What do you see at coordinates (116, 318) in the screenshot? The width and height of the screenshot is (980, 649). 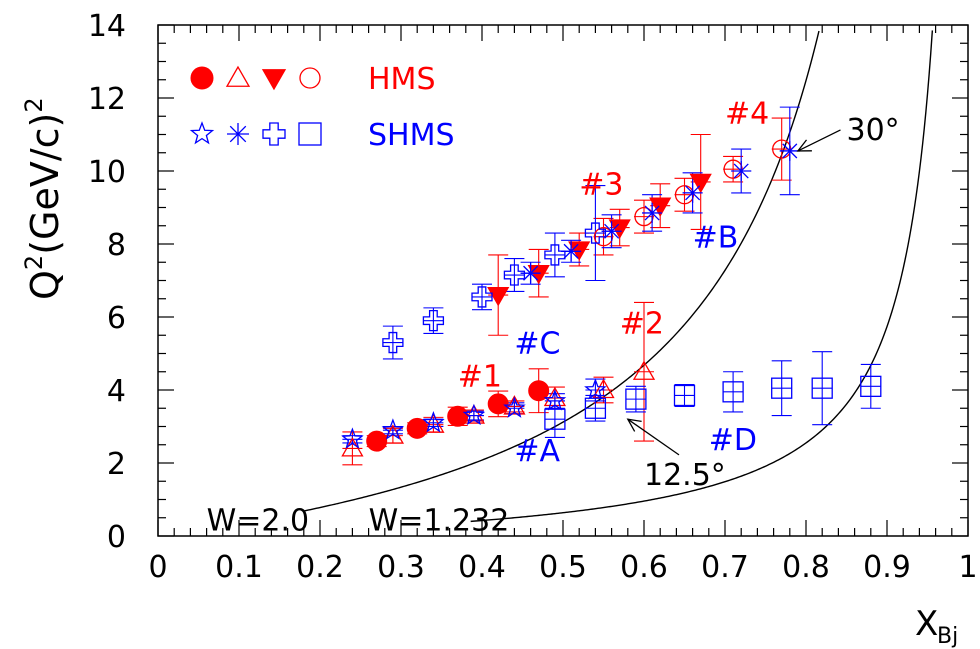 I see `y-tick-label: 6` at bounding box center [116, 318].